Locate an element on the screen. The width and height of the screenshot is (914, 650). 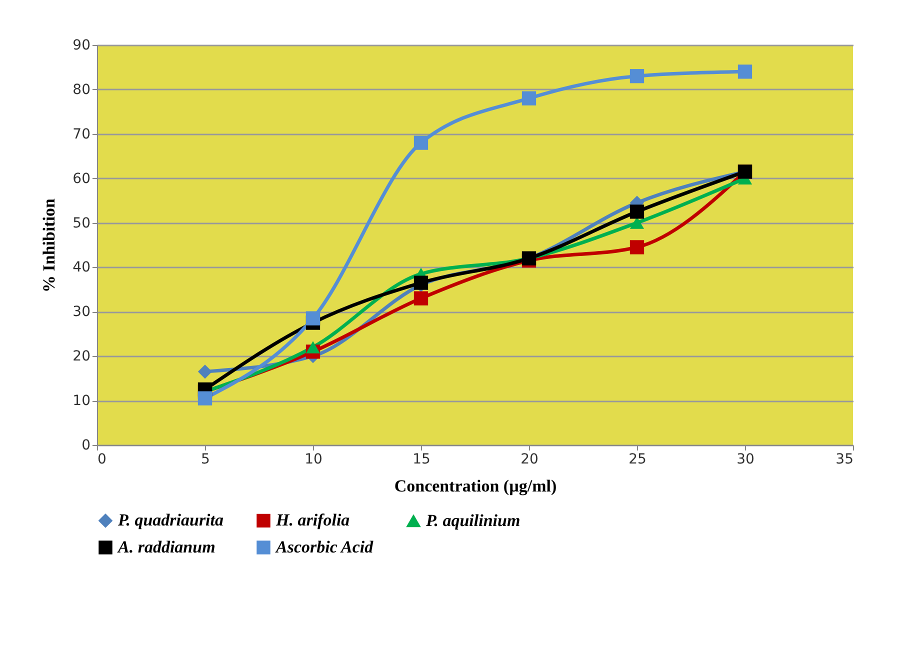
x-tick-label: 30 is located at coordinates (745, 460).